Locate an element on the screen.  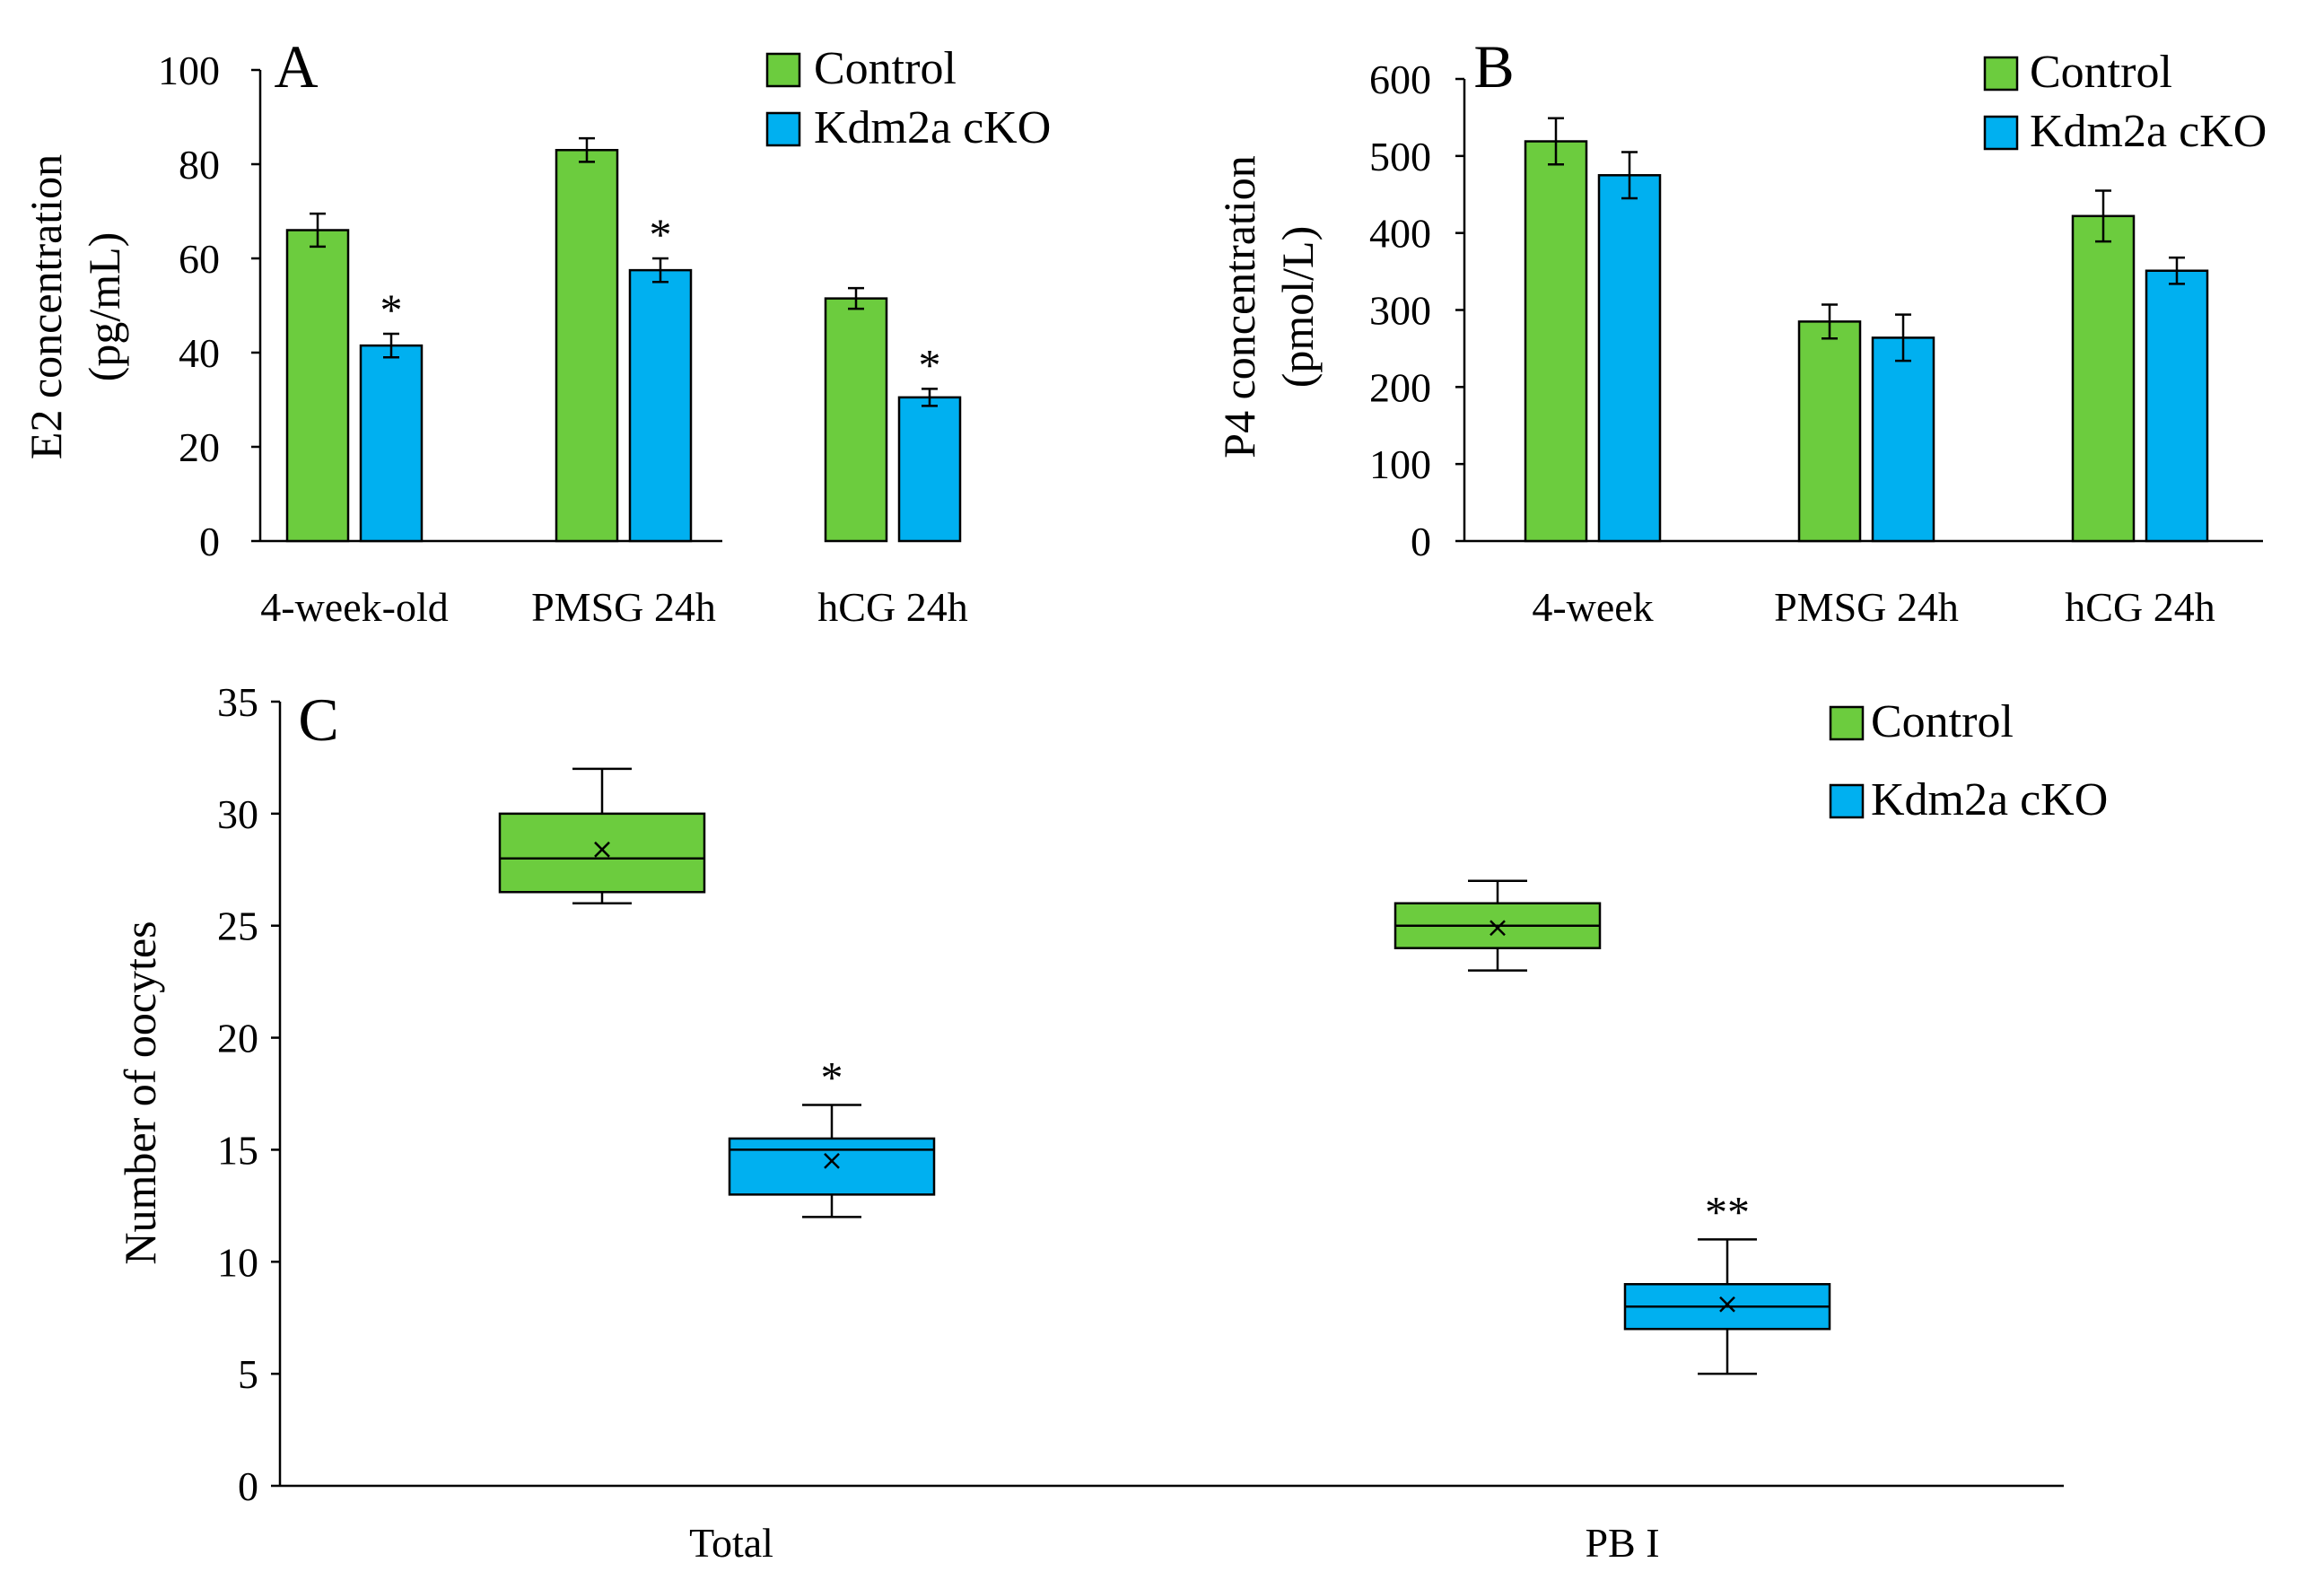
y-tick-label: 30 is located at coordinates (238, 814).